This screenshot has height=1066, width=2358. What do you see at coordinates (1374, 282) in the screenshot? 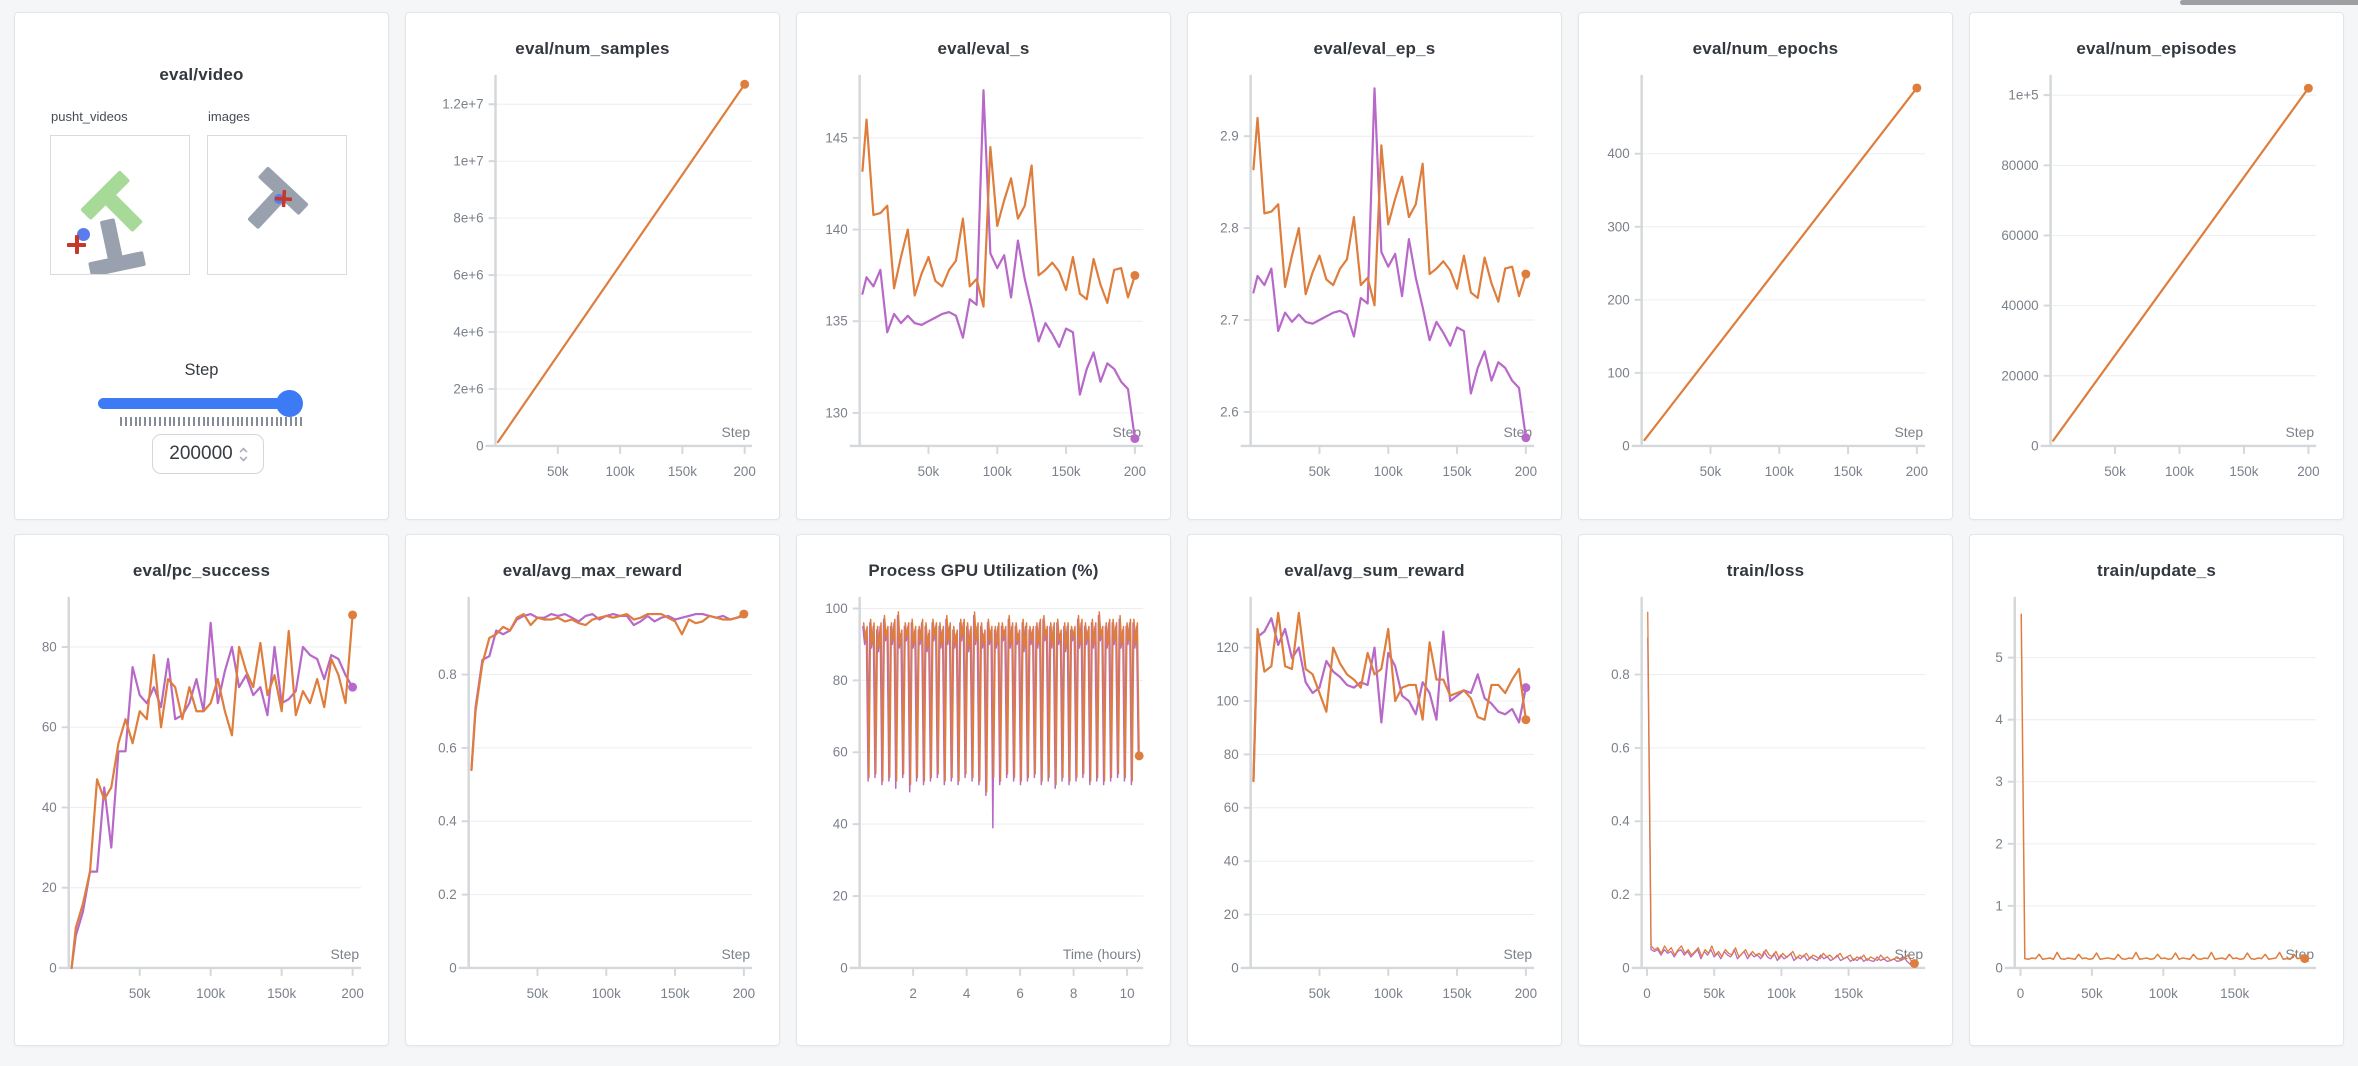
I see `chart-canvas-eval-eval-ep-s: 2.6 2.7 2.8 2.9 50k 100k 150k 200 Step` at bounding box center [1374, 282].